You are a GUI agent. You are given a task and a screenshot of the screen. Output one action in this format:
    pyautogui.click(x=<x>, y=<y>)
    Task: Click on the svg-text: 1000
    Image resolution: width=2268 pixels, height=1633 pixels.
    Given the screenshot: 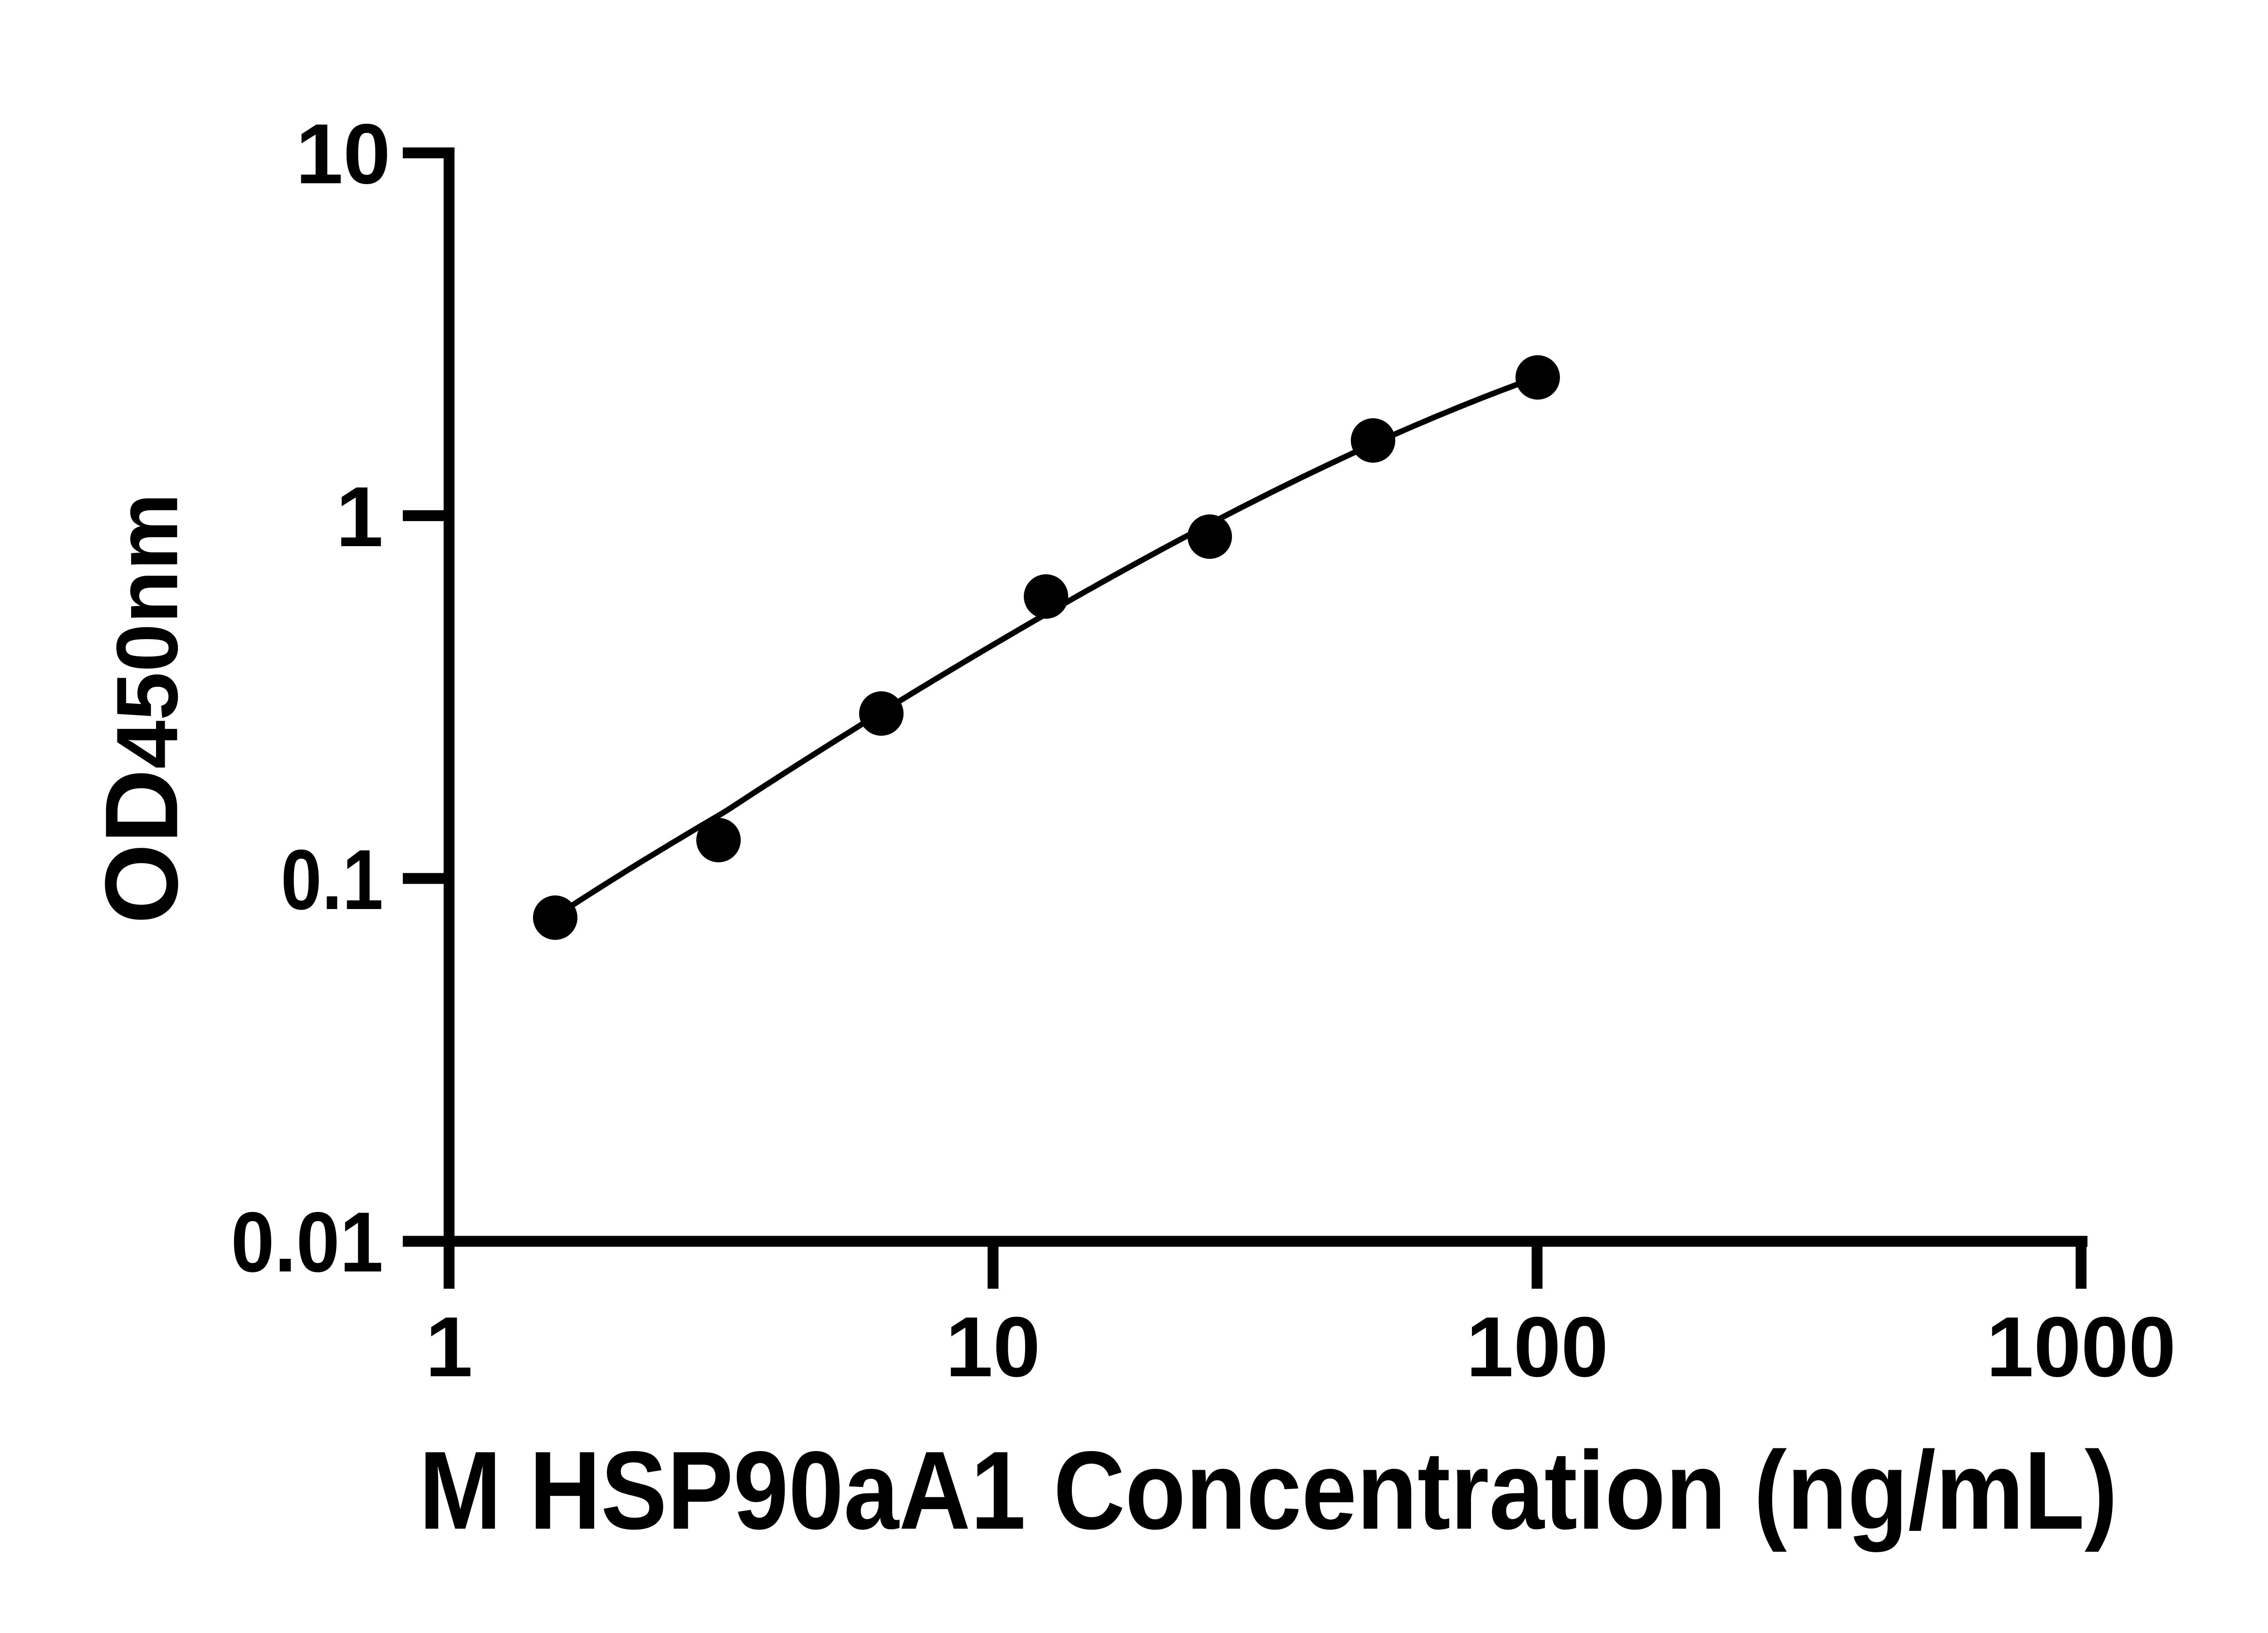 What is the action you would take?
    pyautogui.click(x=2081, y=1346)
    